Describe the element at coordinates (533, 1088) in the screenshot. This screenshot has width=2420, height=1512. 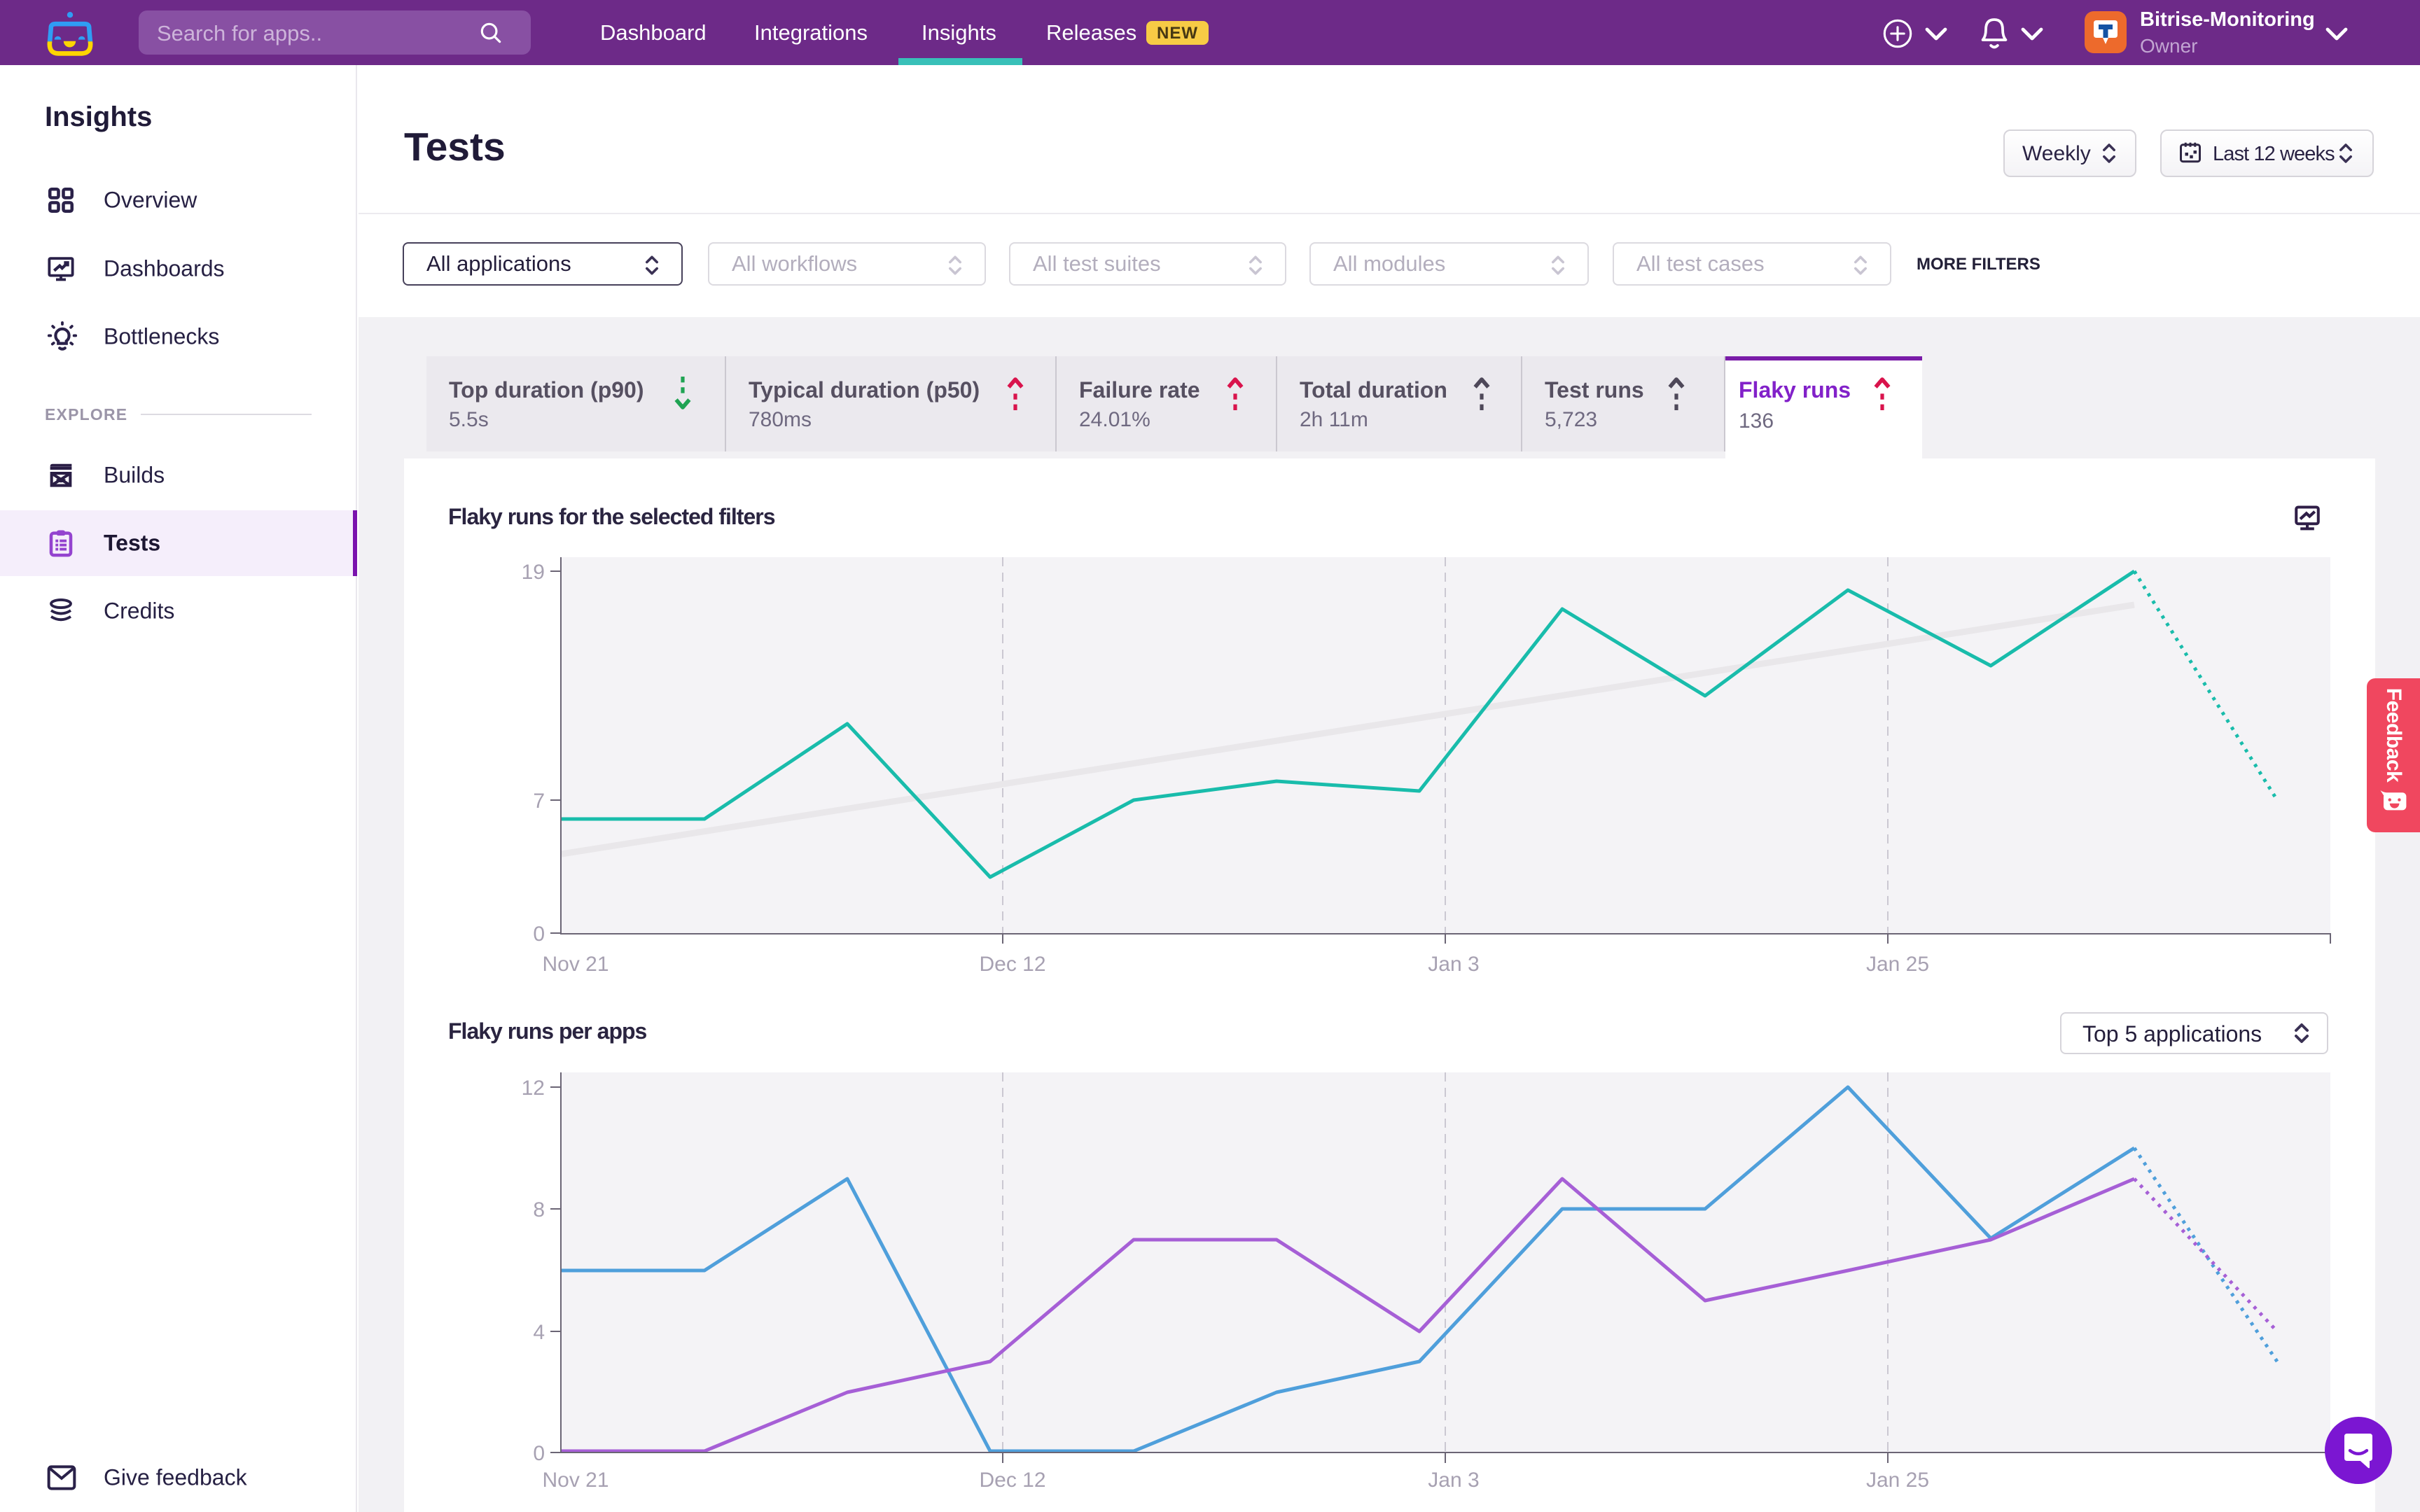
I see `svg-text: 12` at that location.